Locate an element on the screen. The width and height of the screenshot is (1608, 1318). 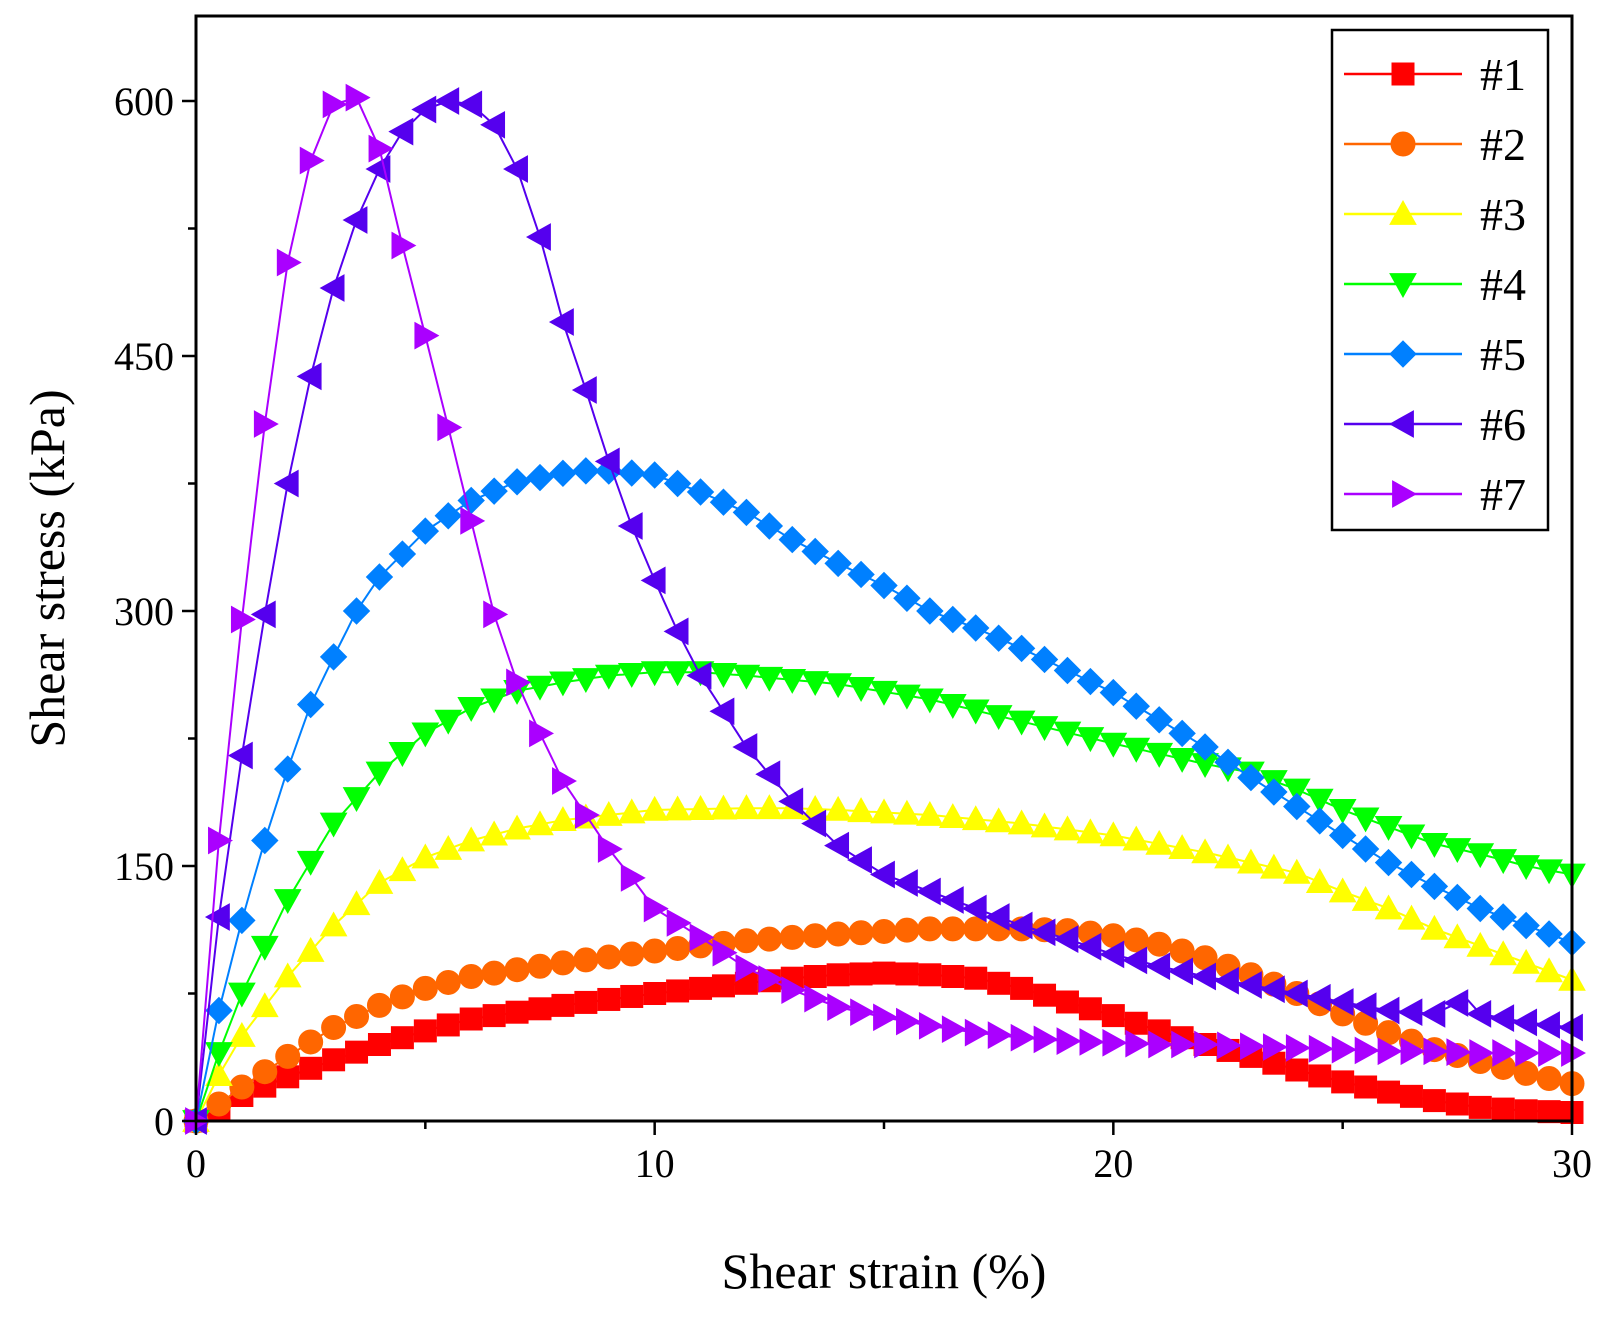
y-axis-label: Shear stress (kPa) is located at coordinates (47, 568).